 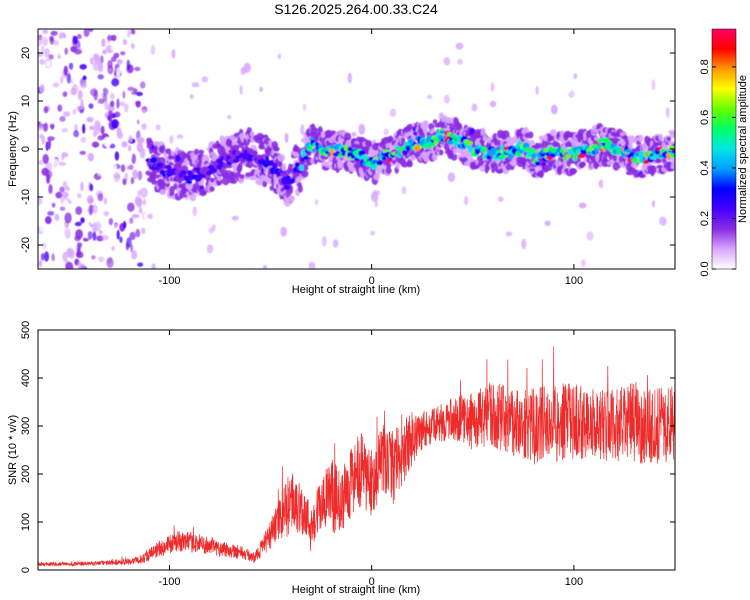 I want to click on x-tick-label: 100, so click(x=574, y=582).